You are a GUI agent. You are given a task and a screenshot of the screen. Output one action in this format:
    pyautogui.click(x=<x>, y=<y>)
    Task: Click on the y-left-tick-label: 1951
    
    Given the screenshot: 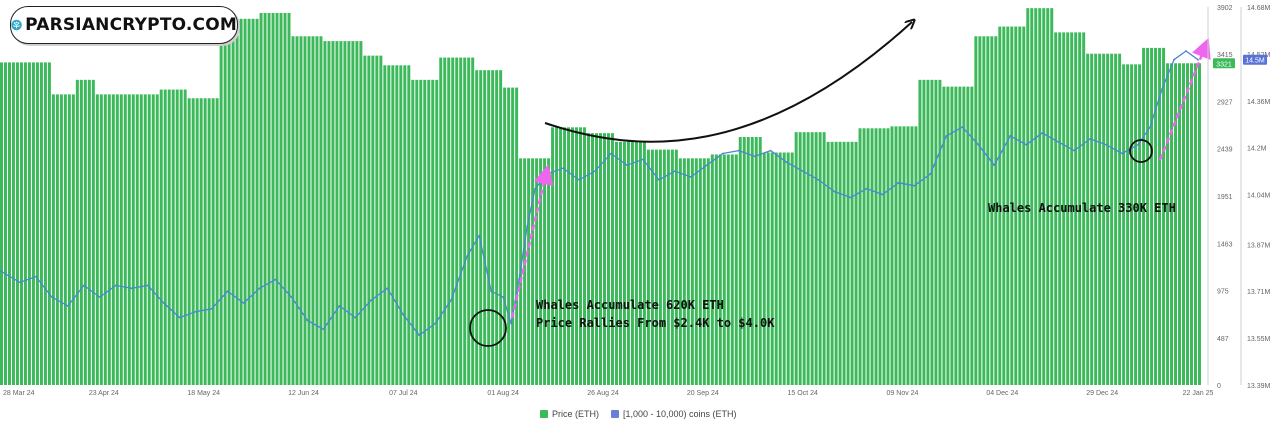 What is the action you would take?
    pyautogui.click(x=1225, y=197)
    